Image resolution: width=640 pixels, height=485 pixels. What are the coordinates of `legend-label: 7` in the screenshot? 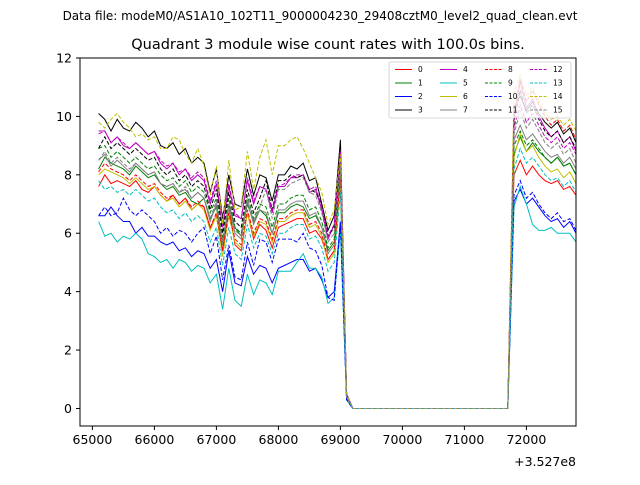 It's located at (465, 110).